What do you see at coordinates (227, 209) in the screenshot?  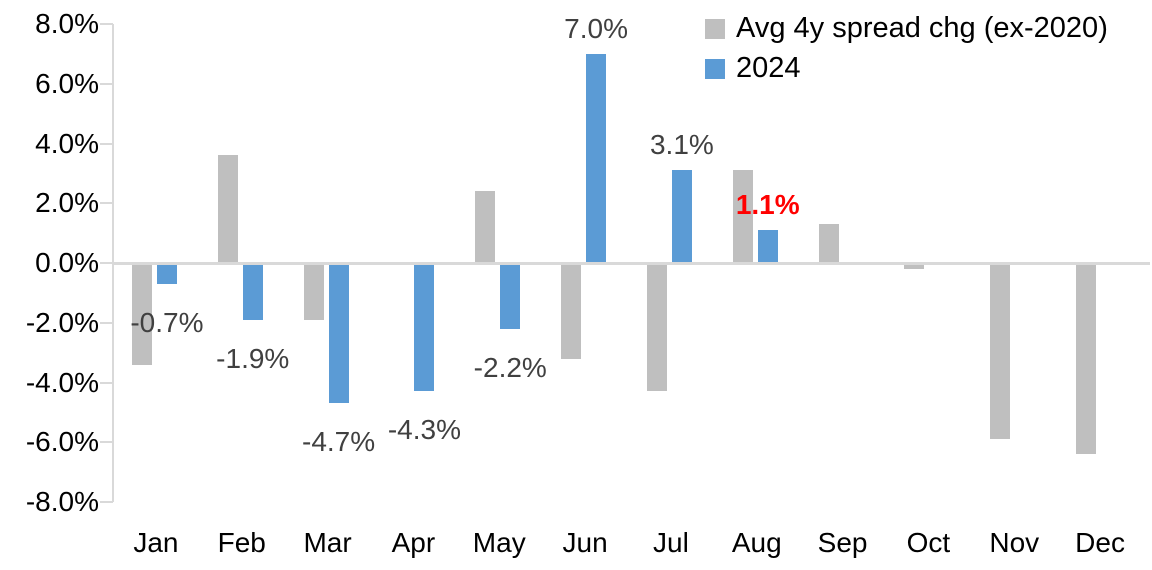 I see `bar-feb-avg` at bounding box center [227, 209].